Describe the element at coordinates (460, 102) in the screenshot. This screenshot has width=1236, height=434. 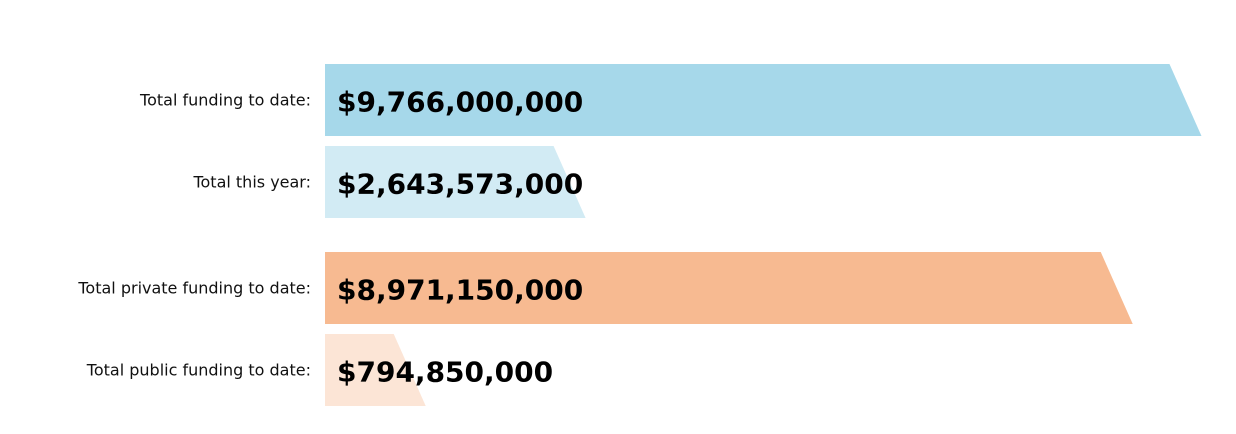
I see `value-label-1: $9,766,000,000` at that location.